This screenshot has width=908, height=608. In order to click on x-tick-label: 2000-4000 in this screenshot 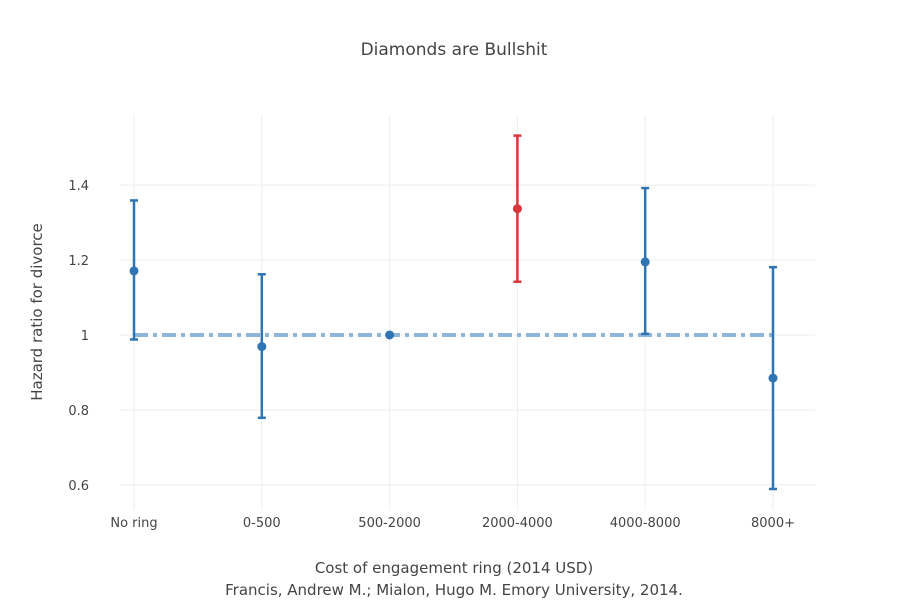, I will do `click(517, 523)`.